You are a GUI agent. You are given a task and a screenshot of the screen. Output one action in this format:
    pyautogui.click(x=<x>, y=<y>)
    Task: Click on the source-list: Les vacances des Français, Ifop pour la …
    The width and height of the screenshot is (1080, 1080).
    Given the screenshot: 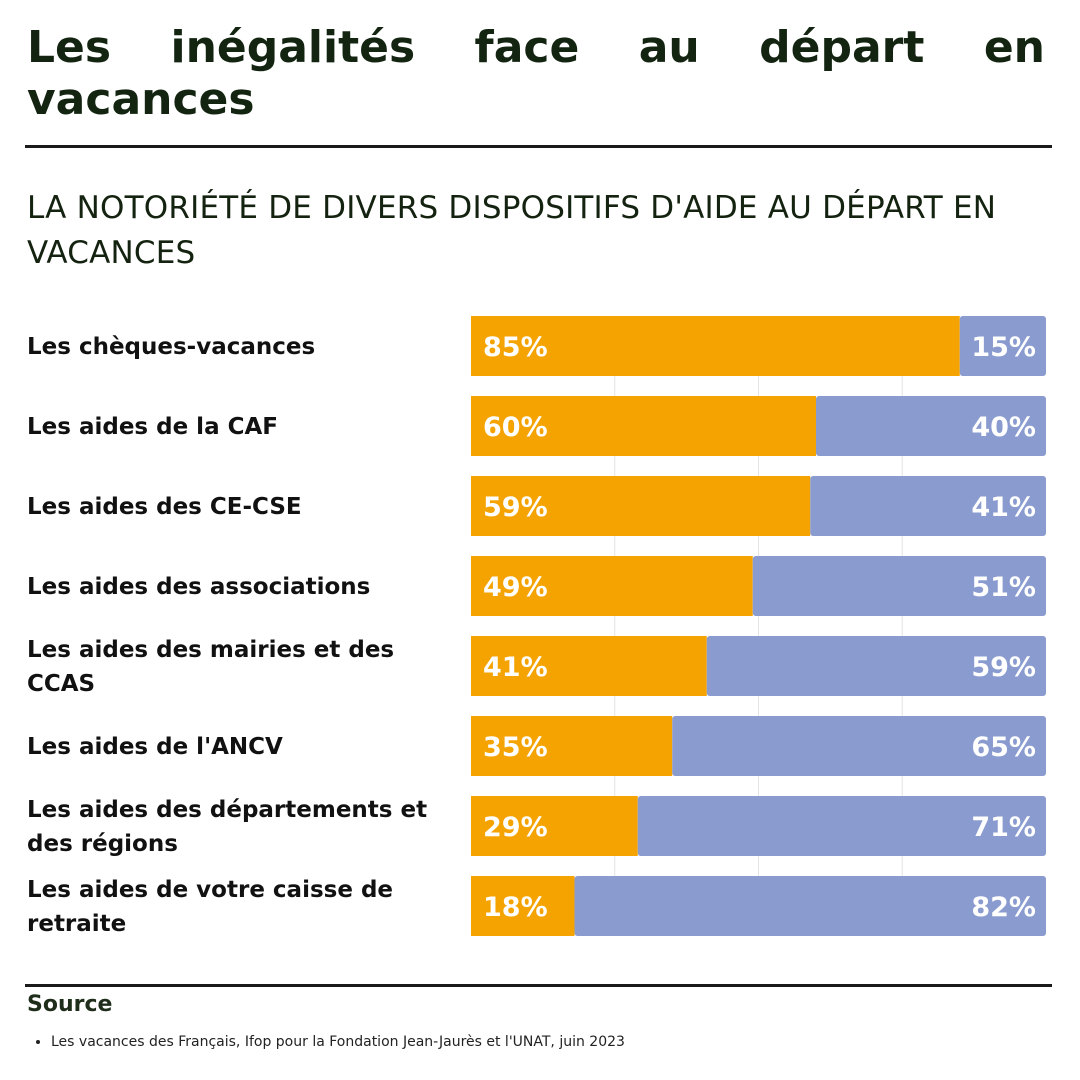 What is the action you would take?
    pyautogui.click(x=326, y=1042)
    